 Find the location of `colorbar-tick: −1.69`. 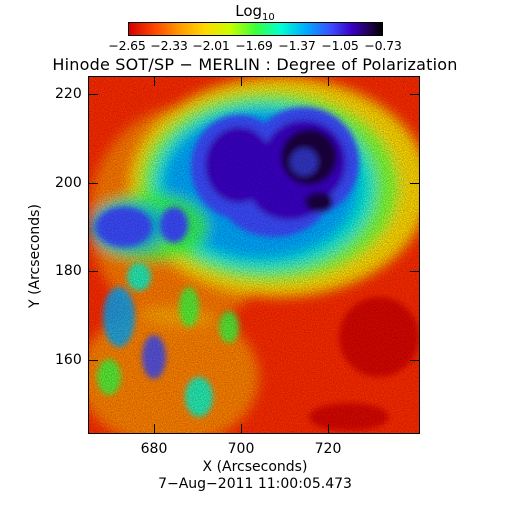

colorbar-tick: −1.69 is located at coordinates (254, 45).